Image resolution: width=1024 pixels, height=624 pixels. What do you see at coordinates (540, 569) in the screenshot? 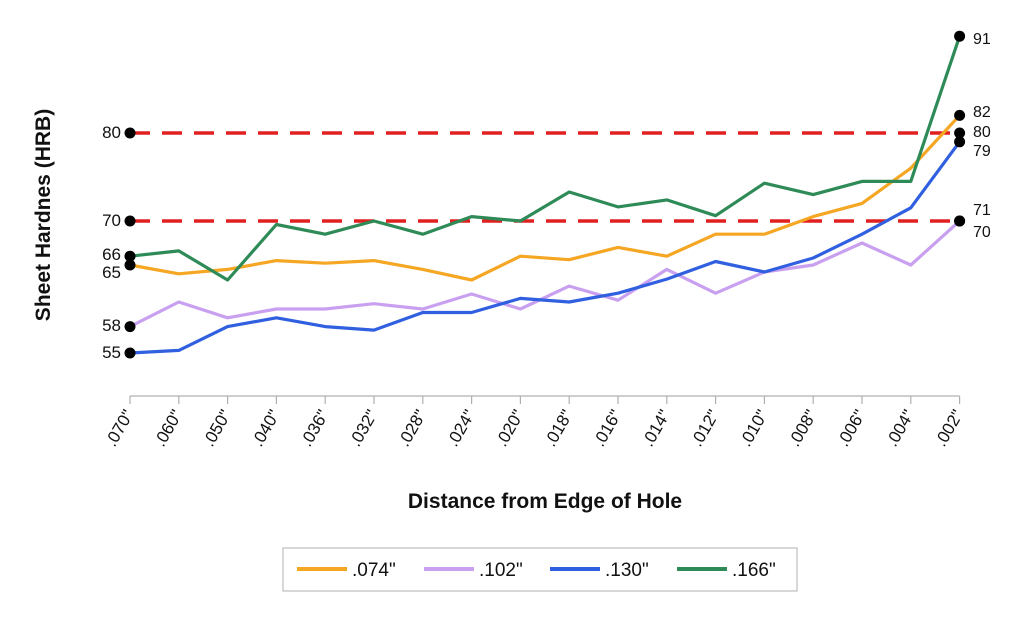
I see `legend: .074" .102" .130" .166"` at bounding box center [540, 569].